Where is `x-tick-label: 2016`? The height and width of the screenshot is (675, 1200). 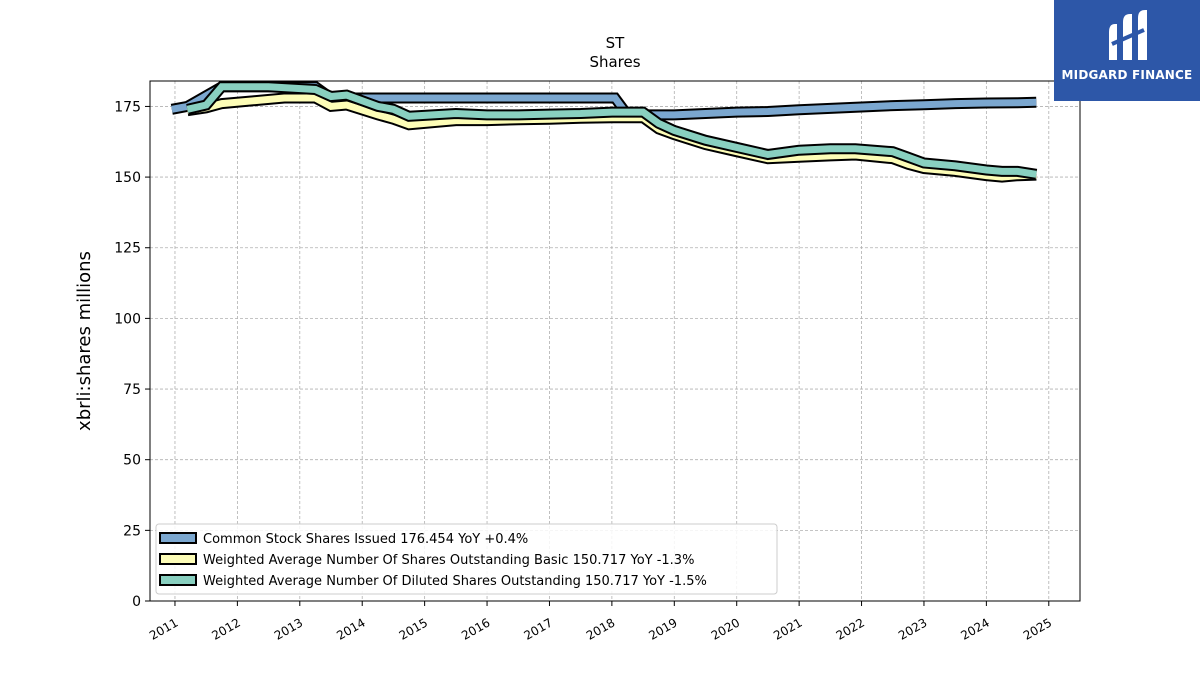 x-tick-label: 2016 is located at coordinates (475, 628).